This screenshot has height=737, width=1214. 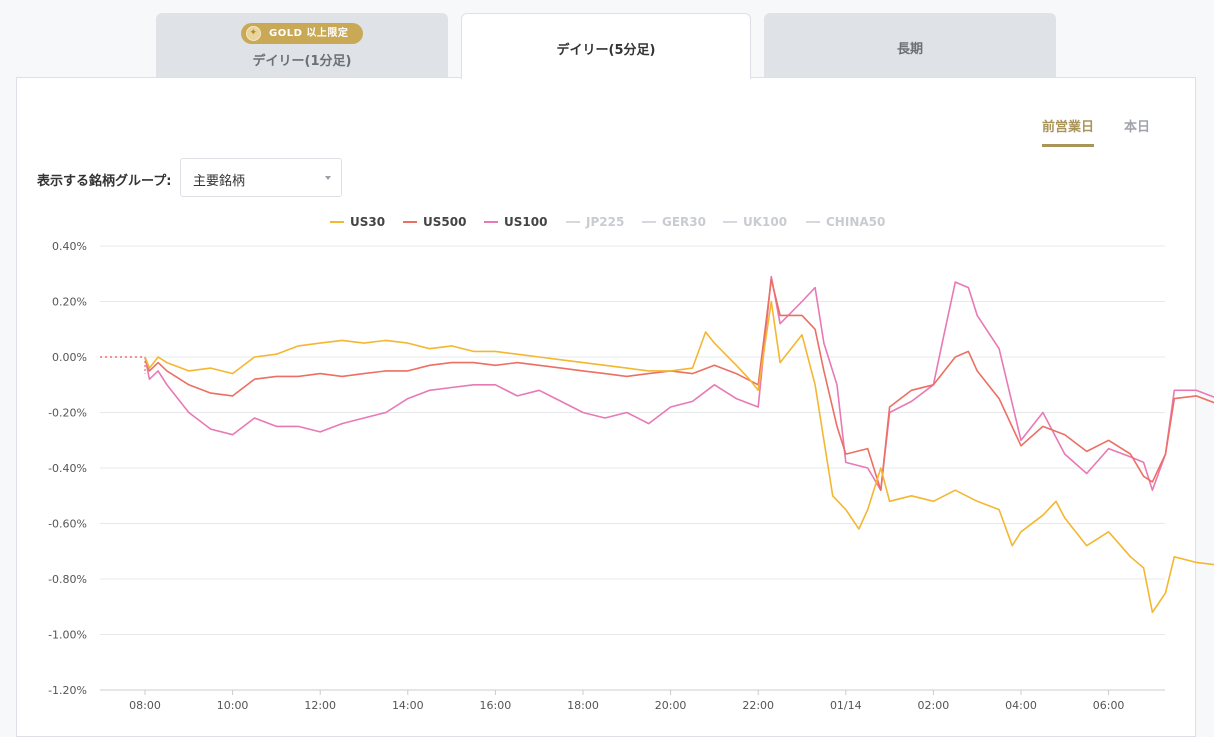 I want to click on legend-item-china50: CHINA50, so click(x=845, y=222).